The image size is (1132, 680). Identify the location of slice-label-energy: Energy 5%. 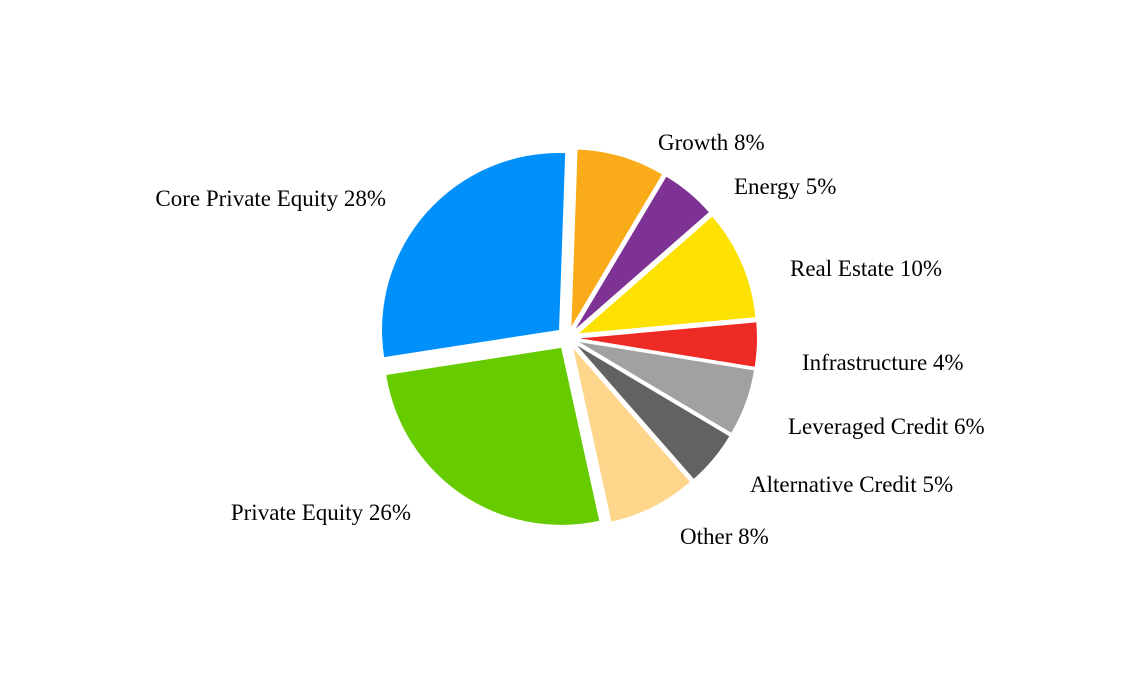
(785, 186).